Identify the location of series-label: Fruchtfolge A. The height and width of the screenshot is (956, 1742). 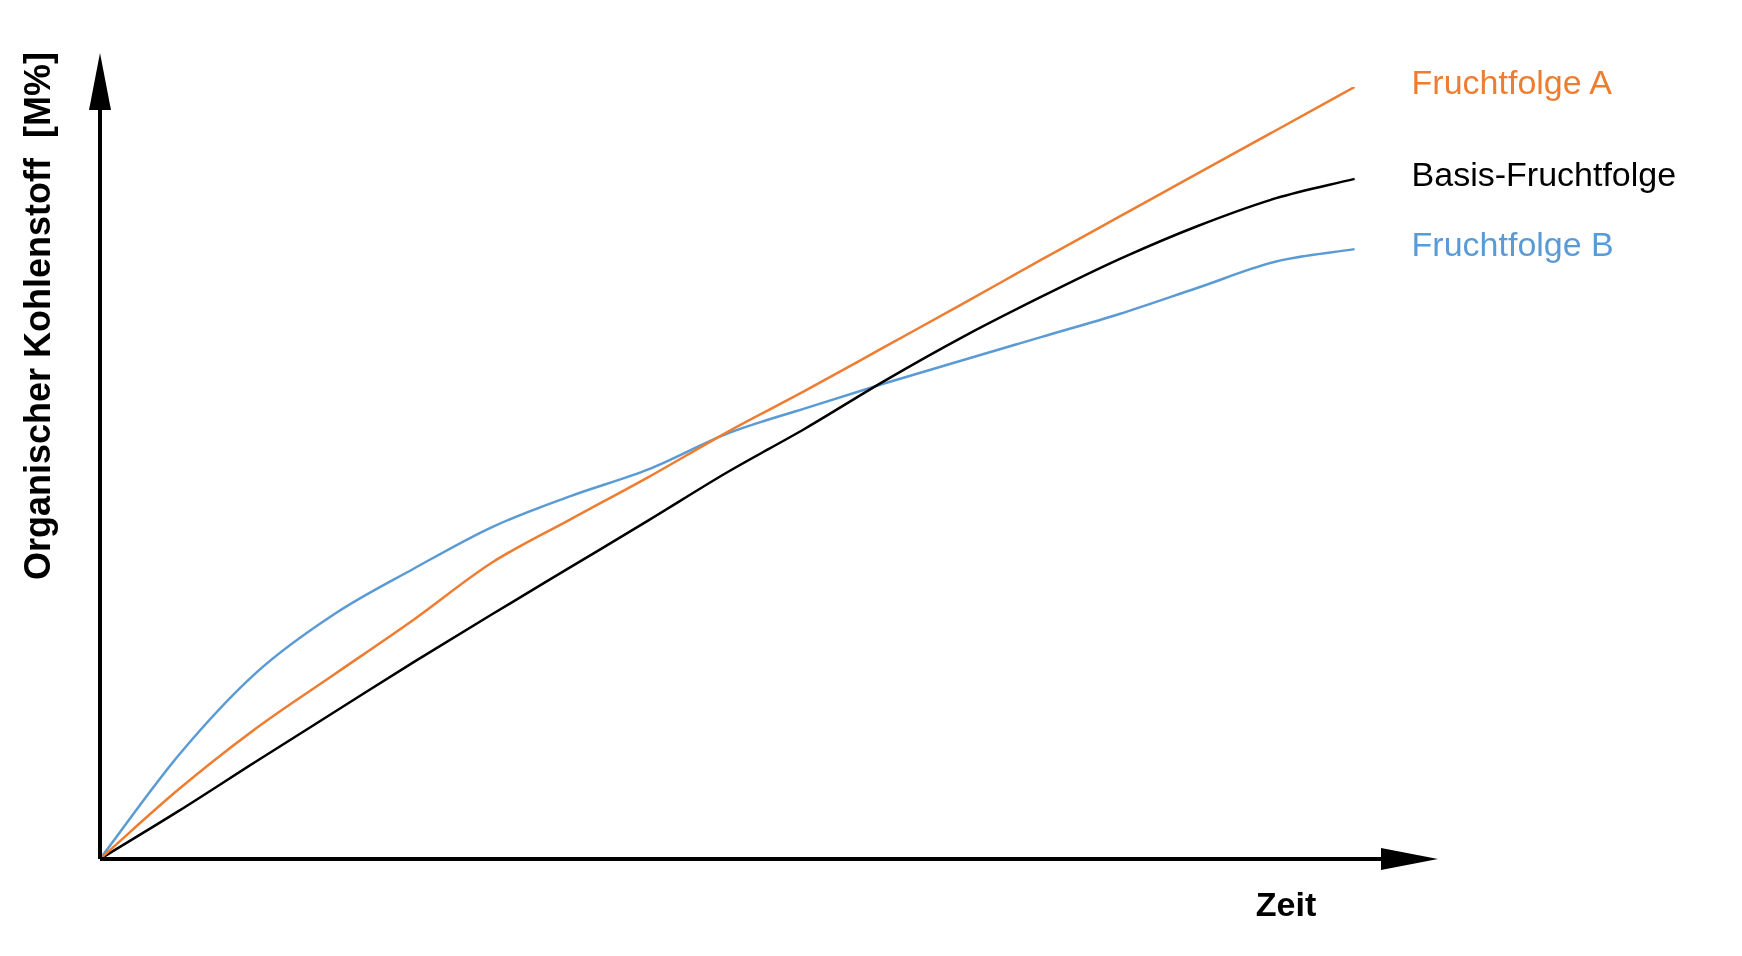
(1512, 82).